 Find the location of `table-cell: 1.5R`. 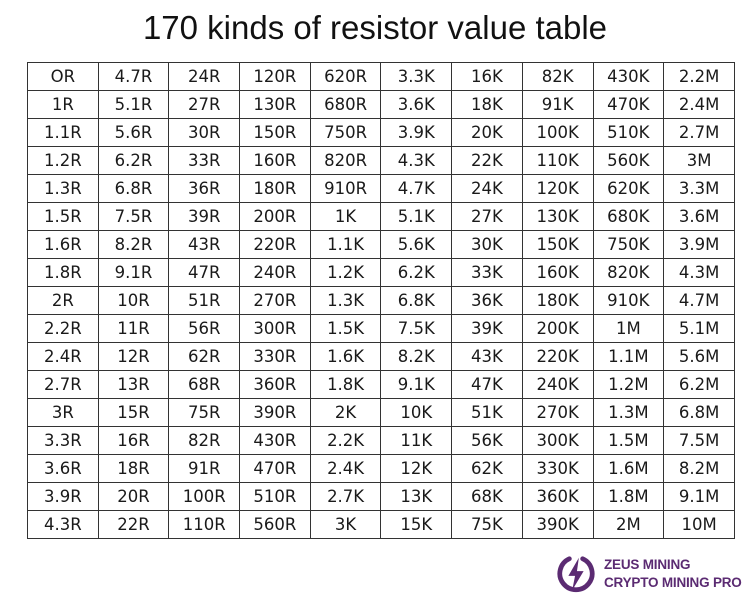

table-cell: 1.5R is located at coordinates (63, 216).